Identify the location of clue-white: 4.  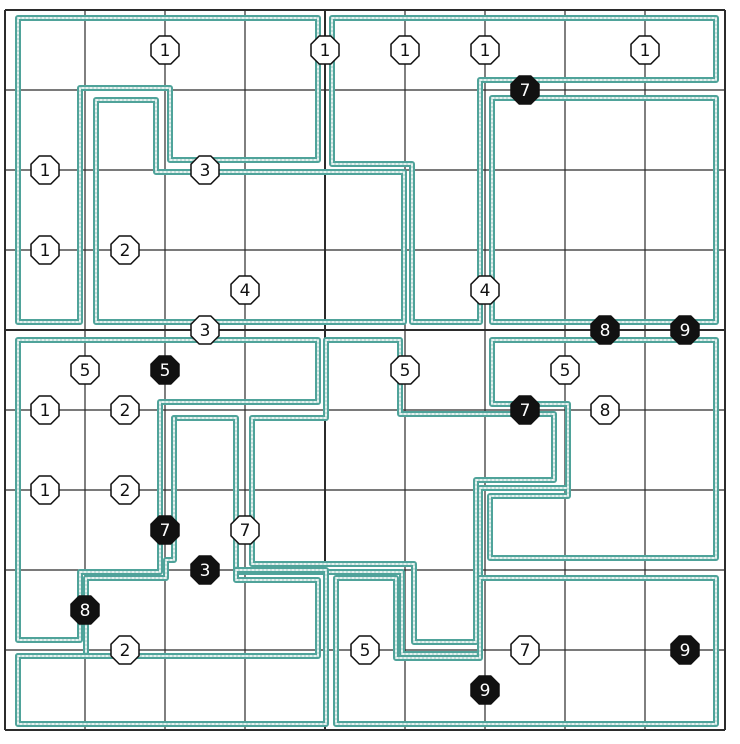
(485, 290).